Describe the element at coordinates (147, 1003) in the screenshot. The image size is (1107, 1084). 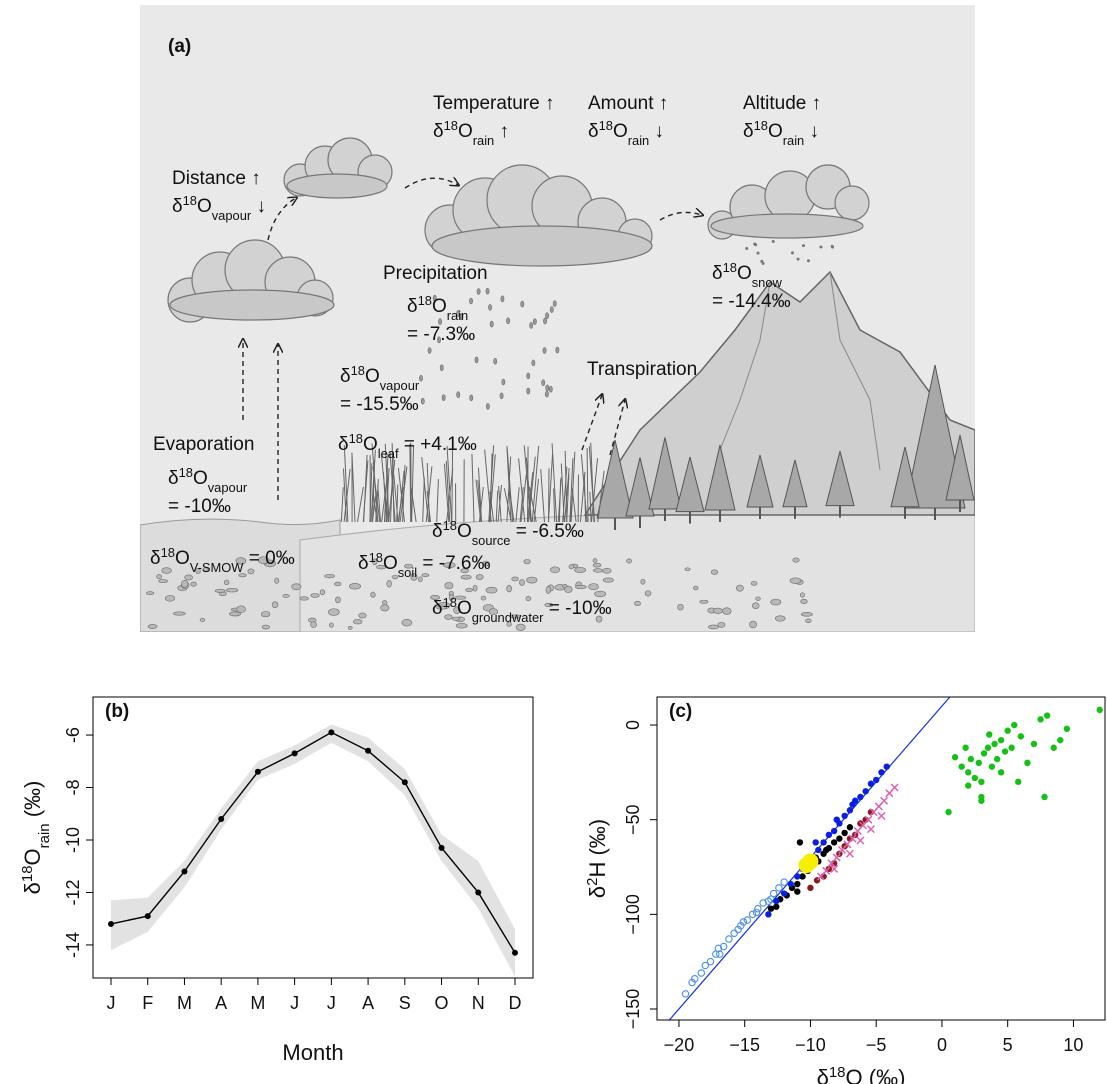
I see `x-tick-label: F` at that location.